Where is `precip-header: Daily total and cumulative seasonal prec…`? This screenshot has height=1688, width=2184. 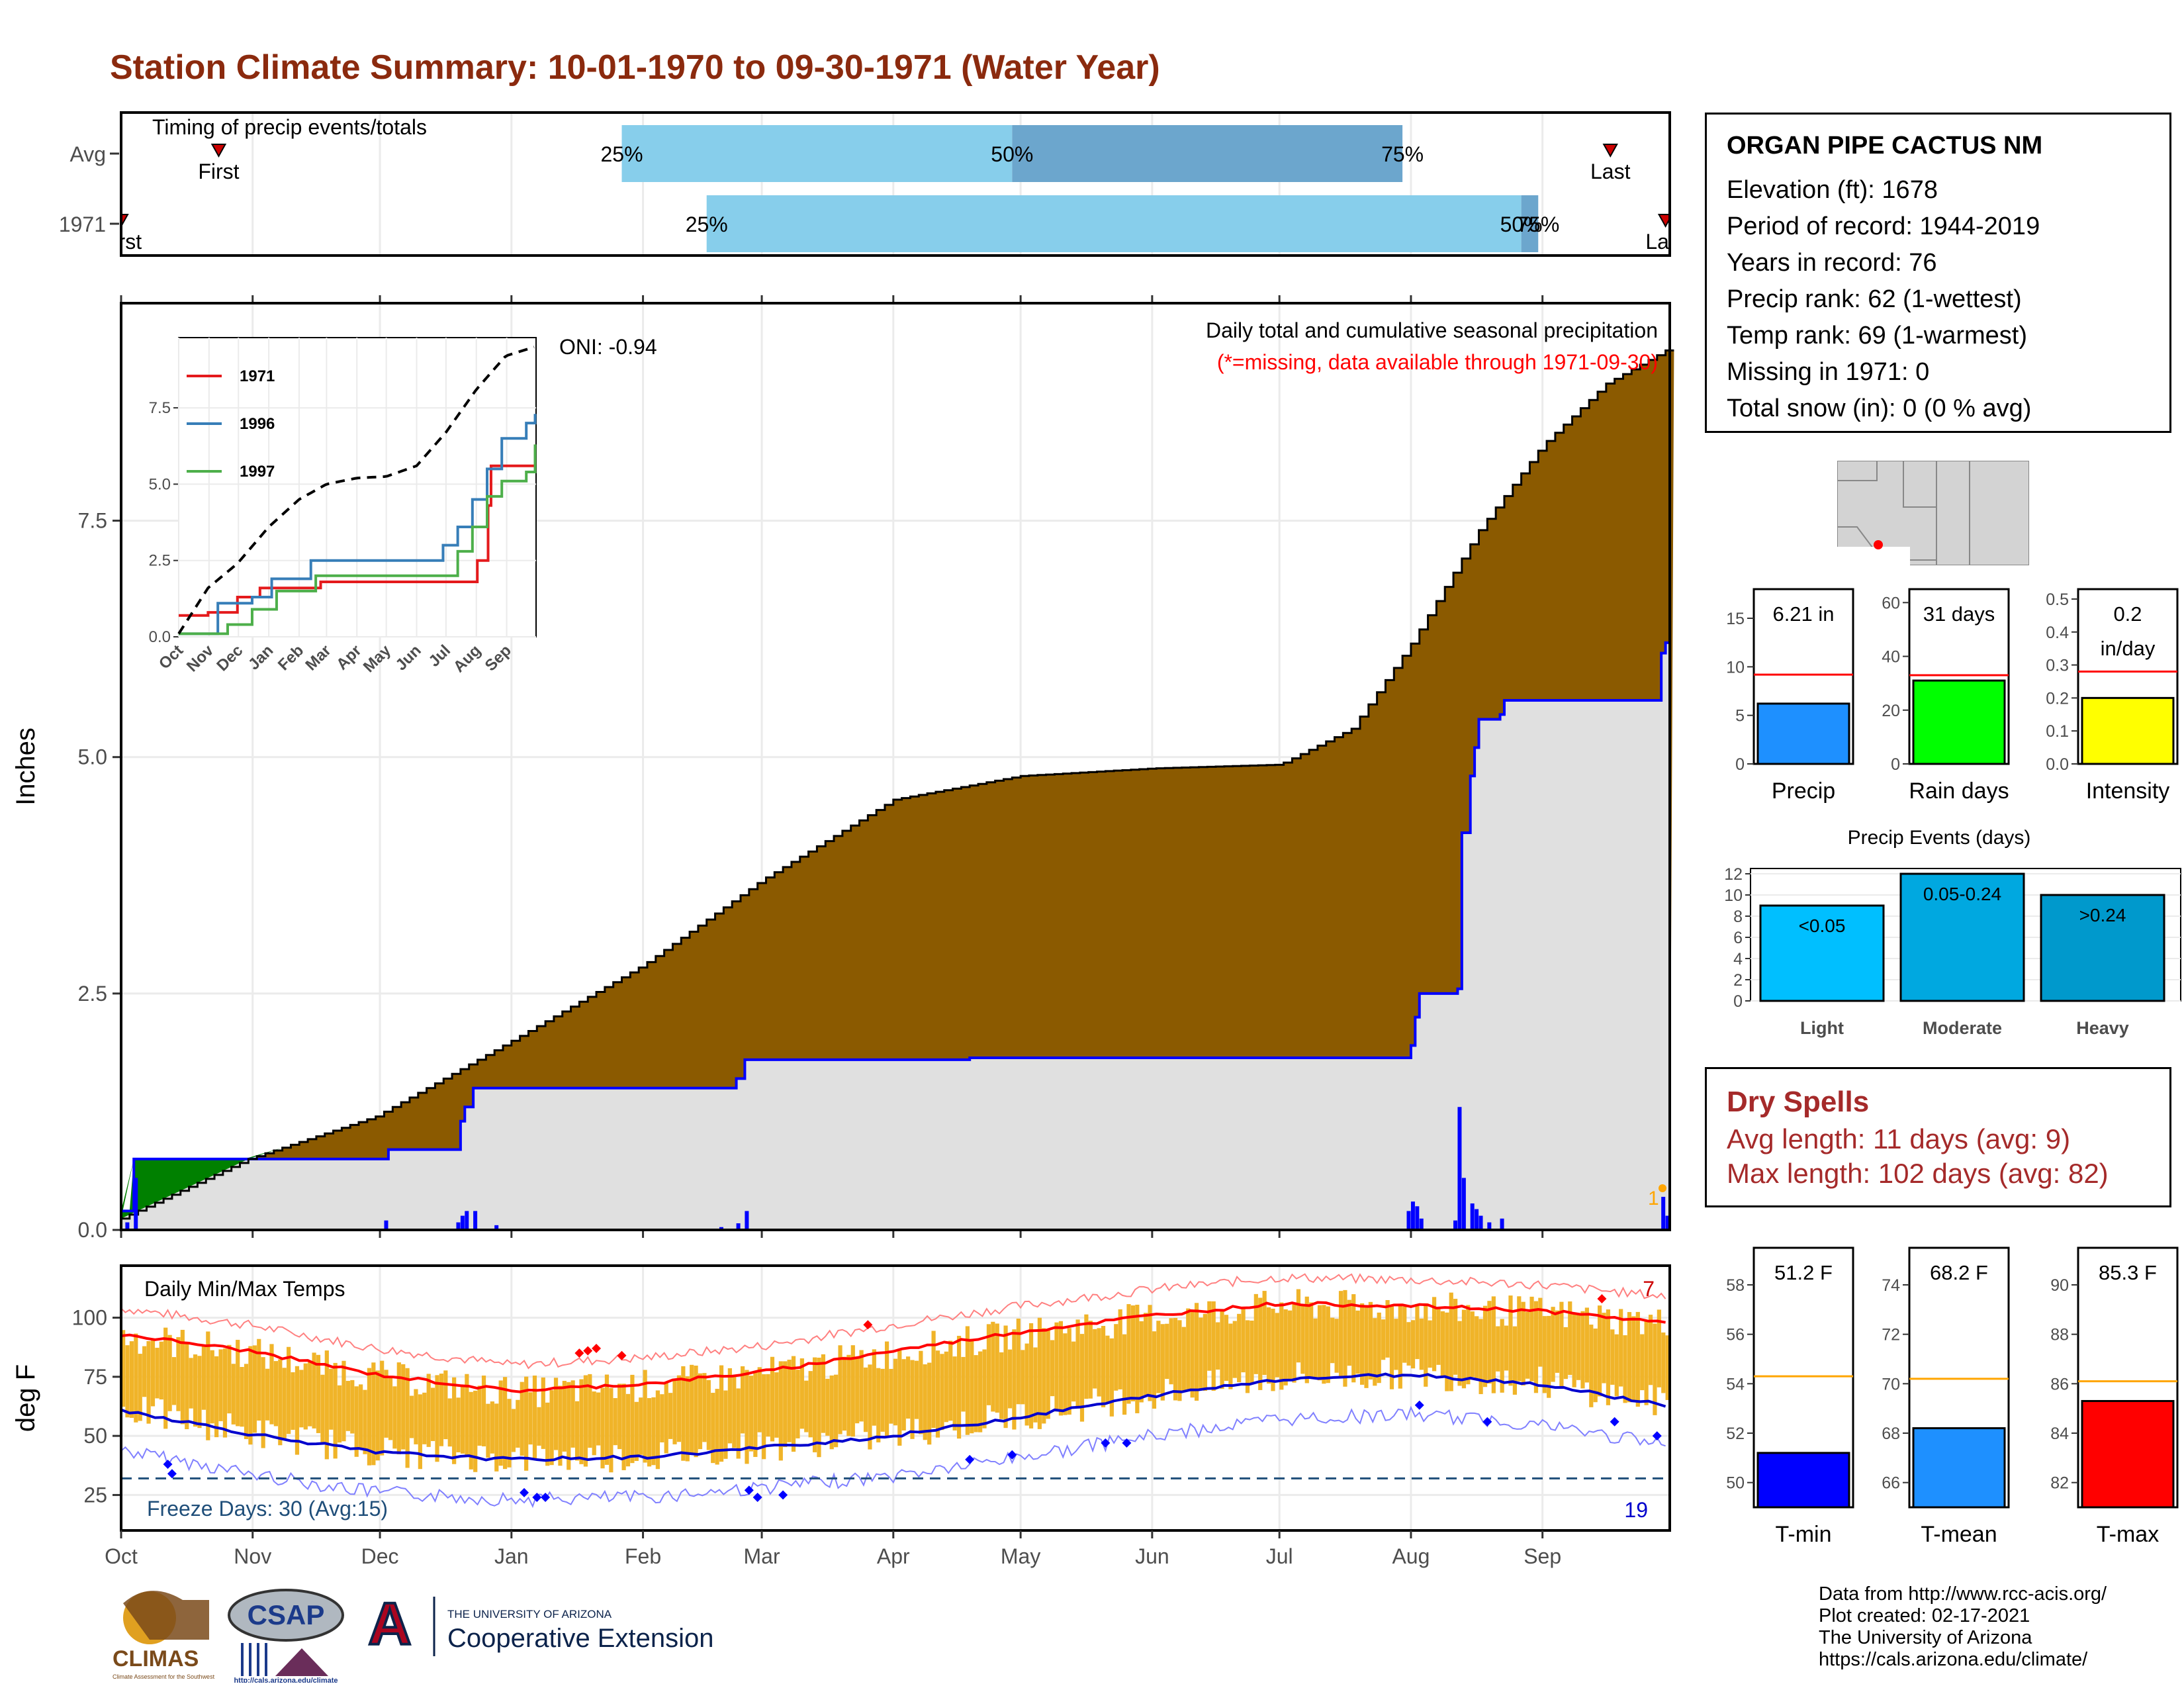
precip-header: Daily total and cumulative seasonal prec… is located at coordinates (1432, 330).